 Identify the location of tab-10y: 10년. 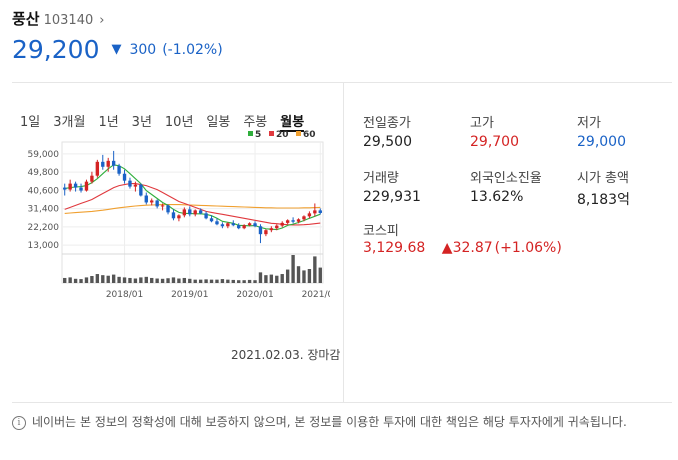
(179, 122).